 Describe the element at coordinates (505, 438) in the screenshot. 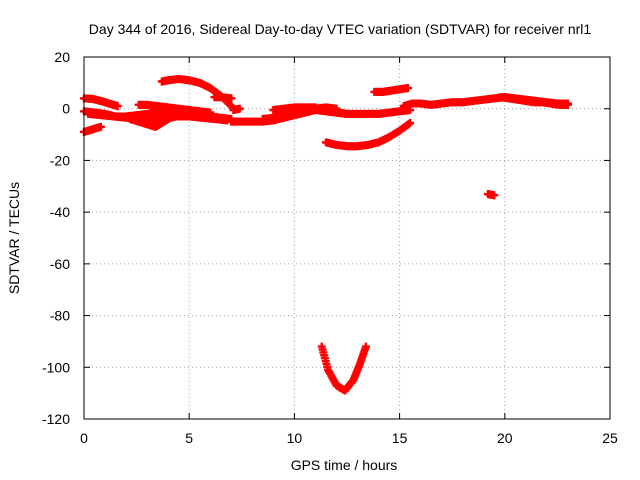

I see `x-tick-label: 20` at that location.